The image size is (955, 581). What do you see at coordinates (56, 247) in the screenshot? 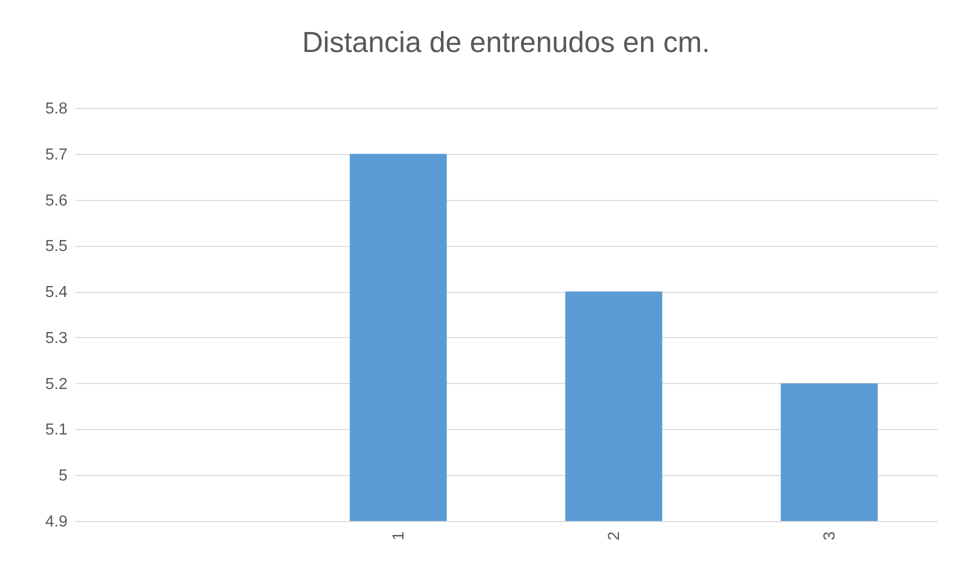
I see `y-tick-label: 5.5` at bounding box center [56, 247].